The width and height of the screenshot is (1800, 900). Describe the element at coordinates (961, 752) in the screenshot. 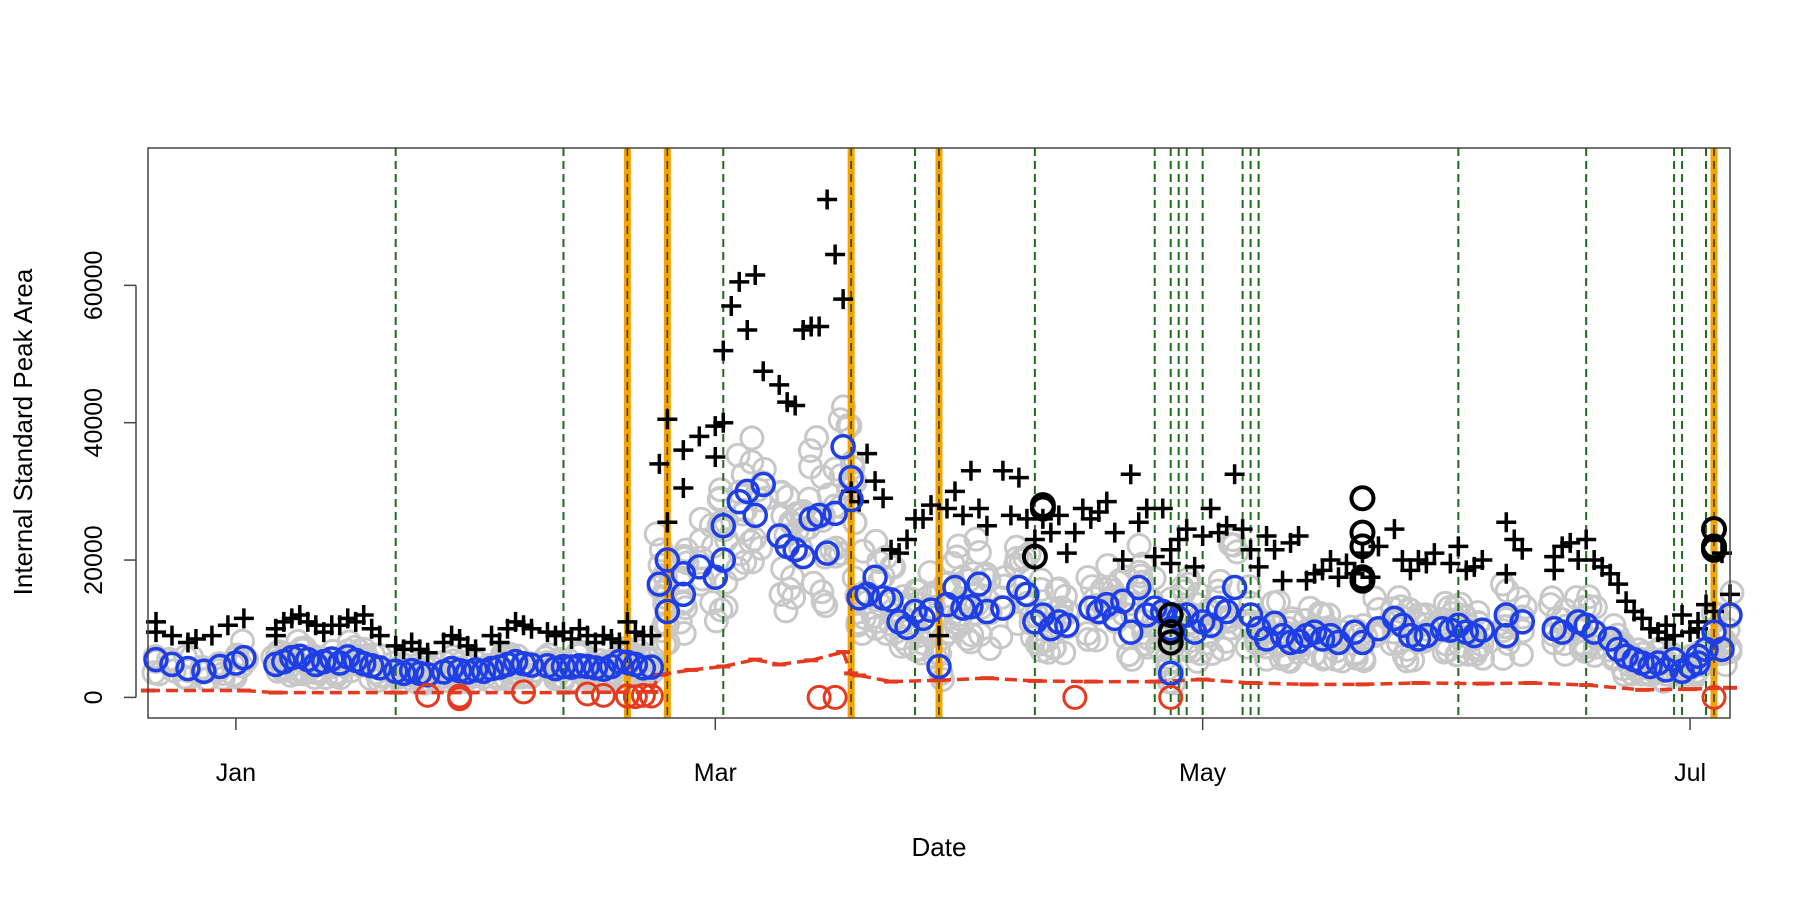

I see `x-axis: Jan Mar May Jul` at that location.